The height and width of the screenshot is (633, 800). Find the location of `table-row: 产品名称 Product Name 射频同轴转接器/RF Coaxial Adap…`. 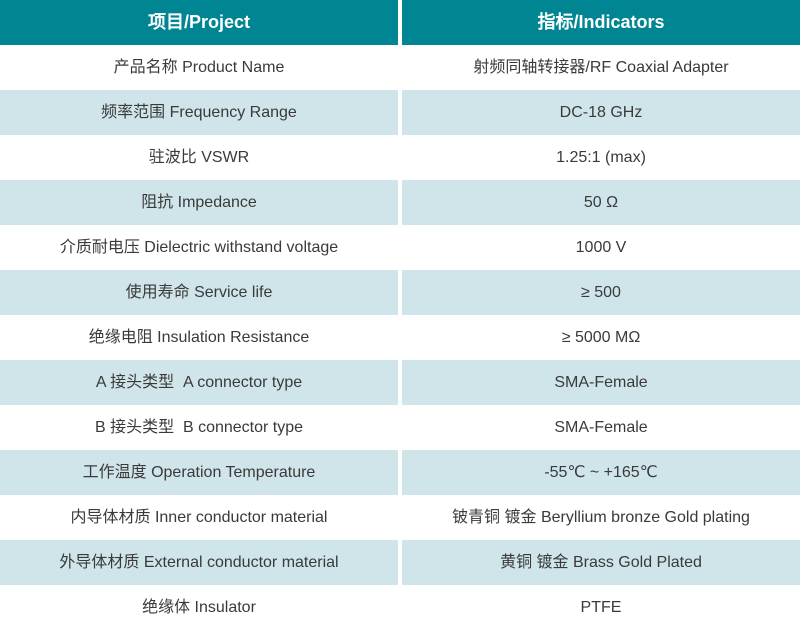

table-row: 产品名称 Product Name 射频同轴转接器/RF Coaxial Adap… is located at coordinates (400, 67).